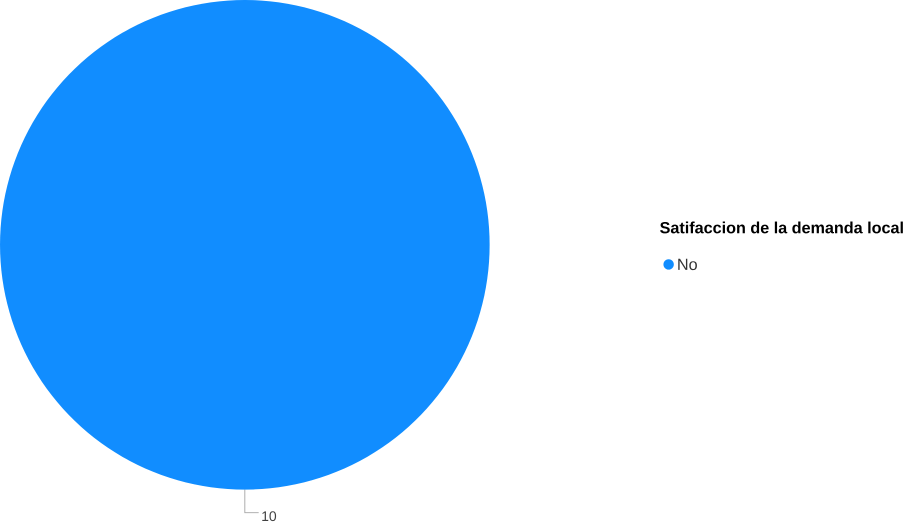 This screenshot has width=904, height=523. Describe the element at coordinates (269, 516) in the screenshot. I see `data-label: 10` at that location.